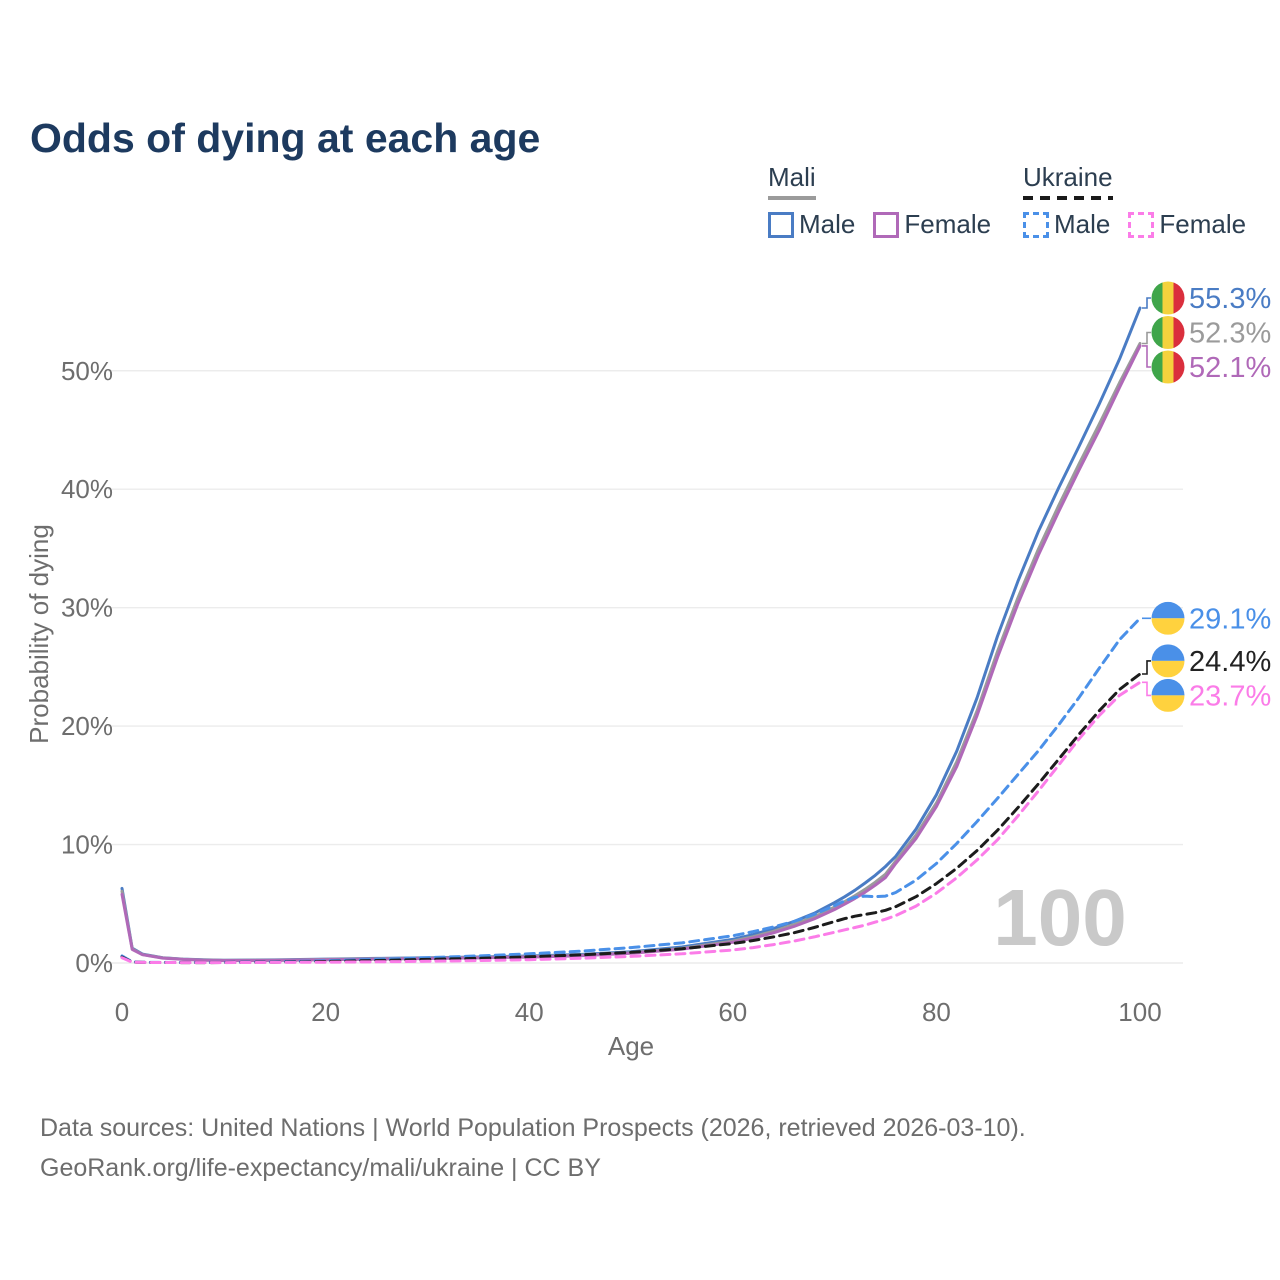  I want to click on legend-item-mali-female: Female, so click(932, 224).